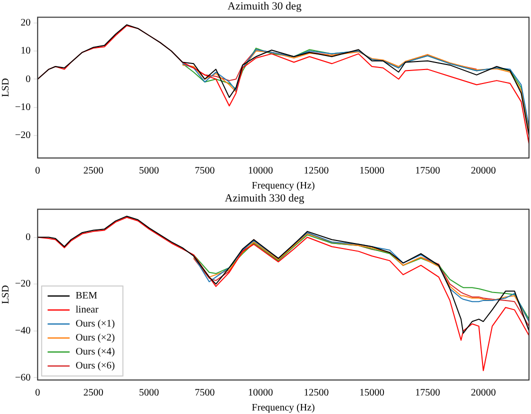  I want to click on y-tick-label: −40, so click(23, 330).